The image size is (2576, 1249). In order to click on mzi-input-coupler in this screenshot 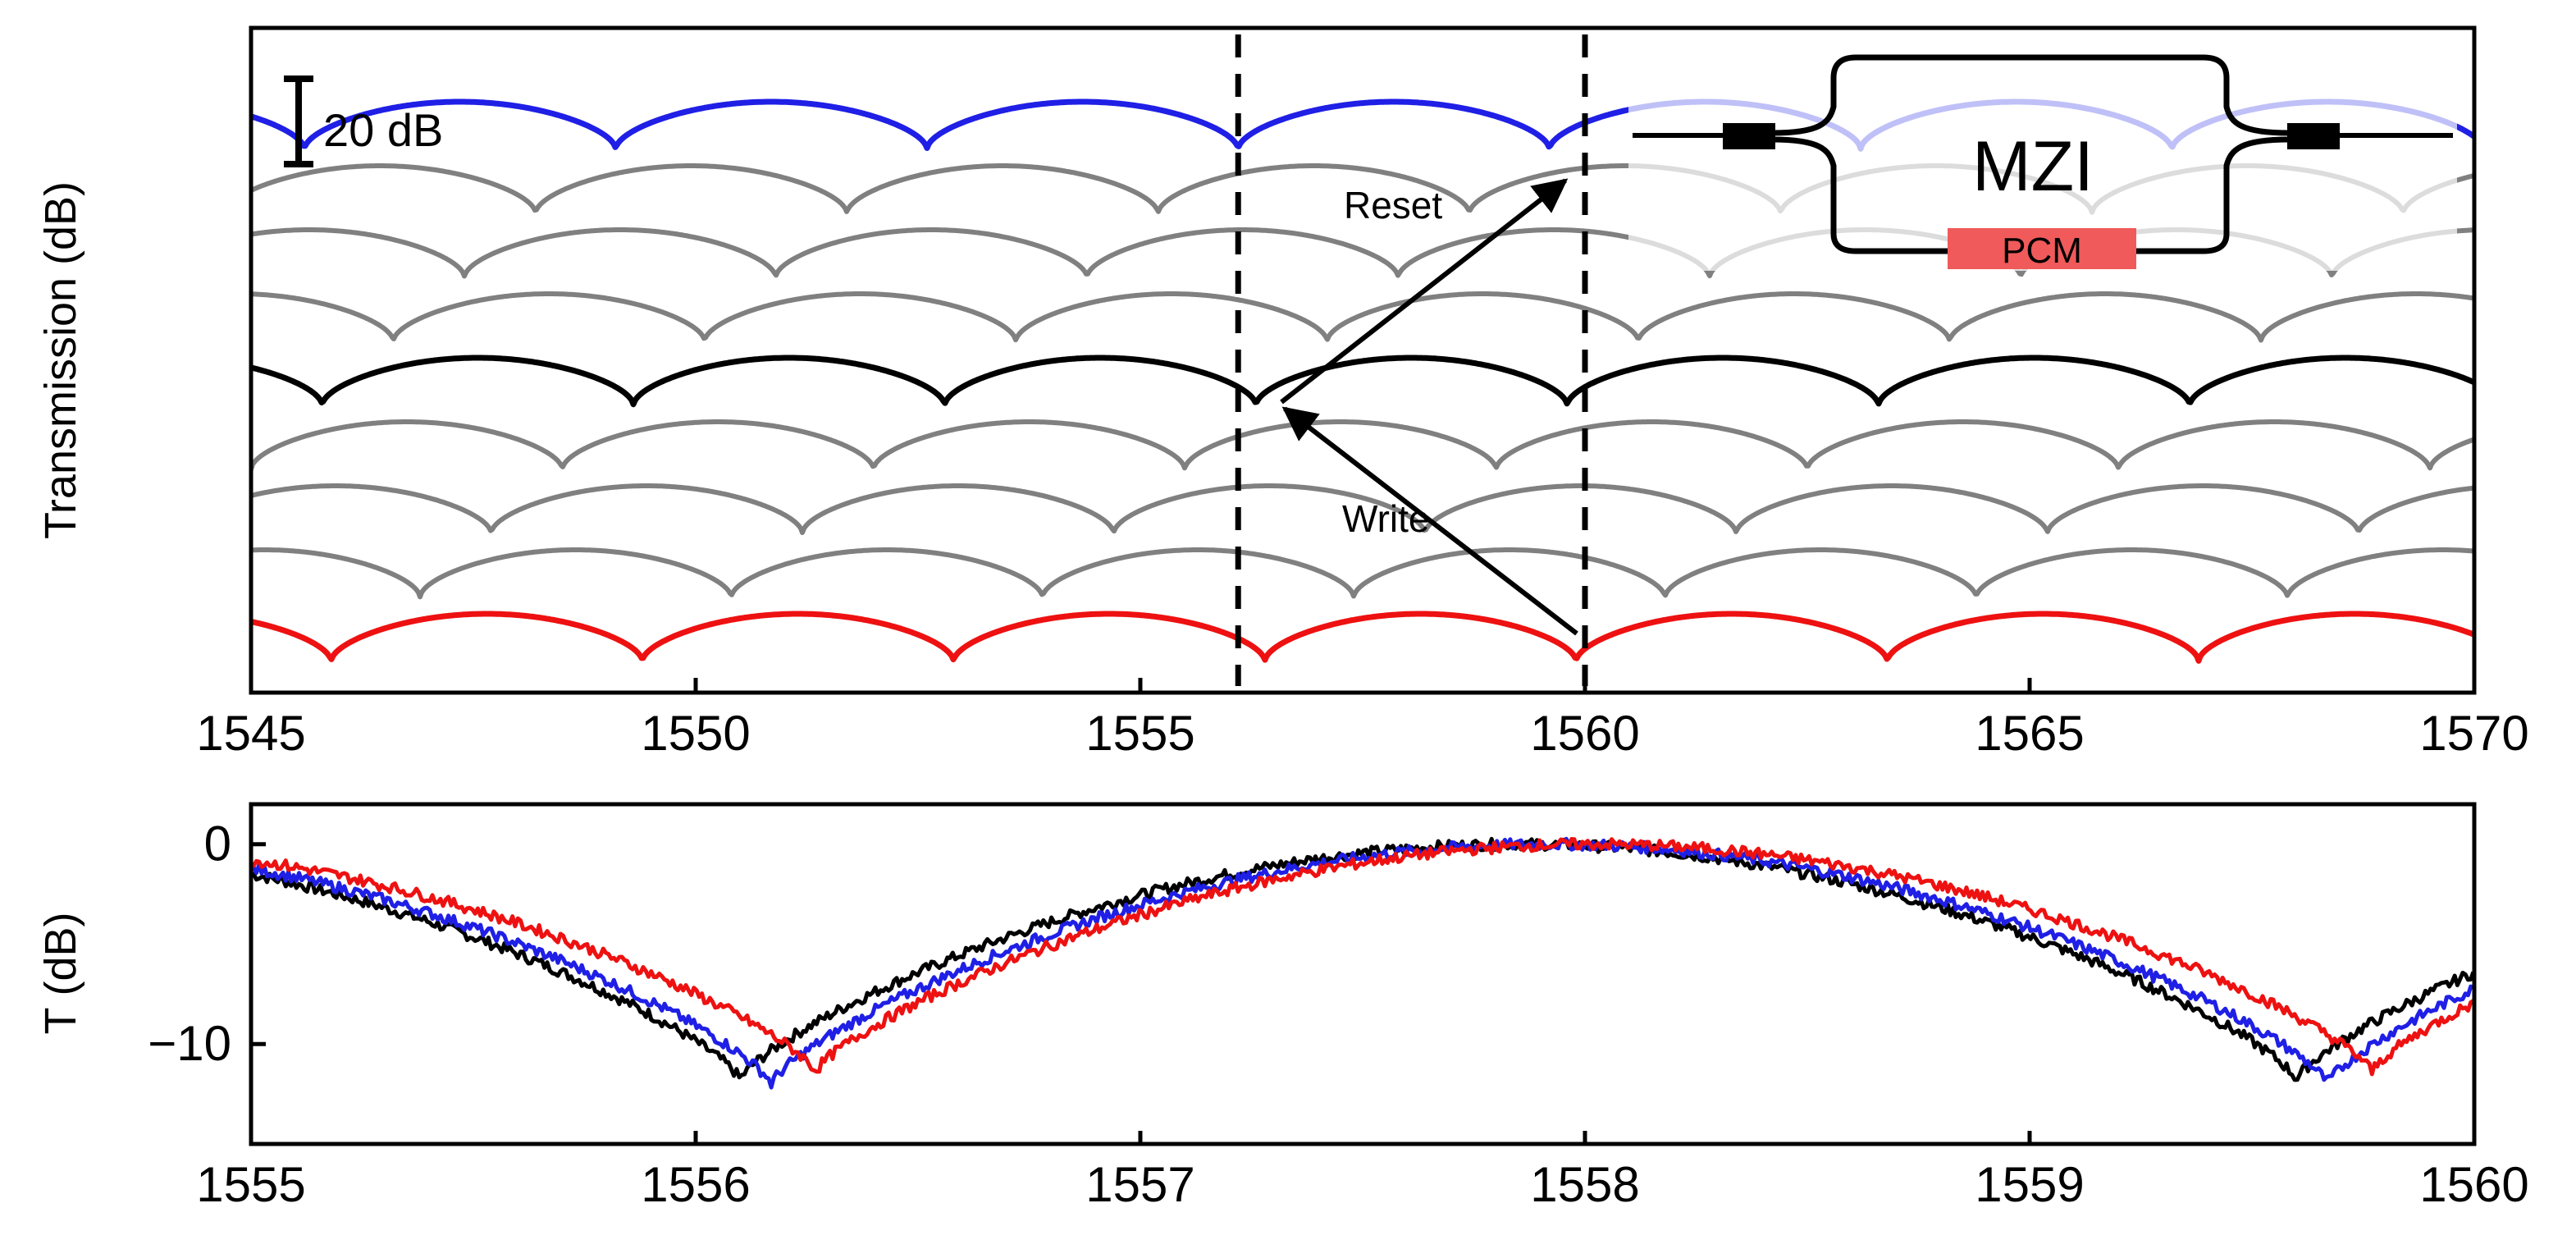, I will do `click(1749, 136)`.